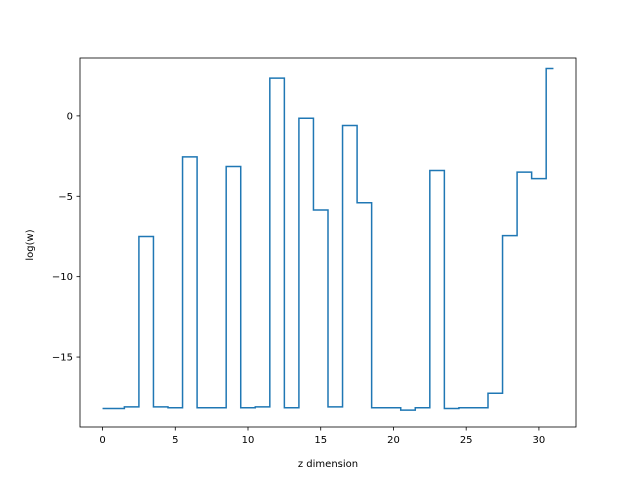 This screenshot has width=640, height=480. What do you see at coordinates (248, 440) in the screenshot?
I see `x-tick-label: 10` at bounding box center [248, 440].